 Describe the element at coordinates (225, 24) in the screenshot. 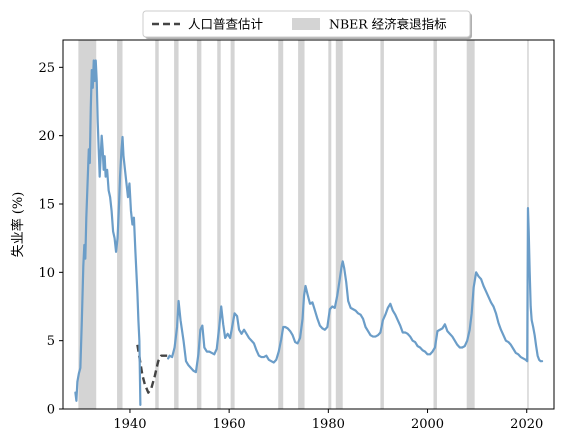

I see `legend-label-census: 人口普查估计` at that location.